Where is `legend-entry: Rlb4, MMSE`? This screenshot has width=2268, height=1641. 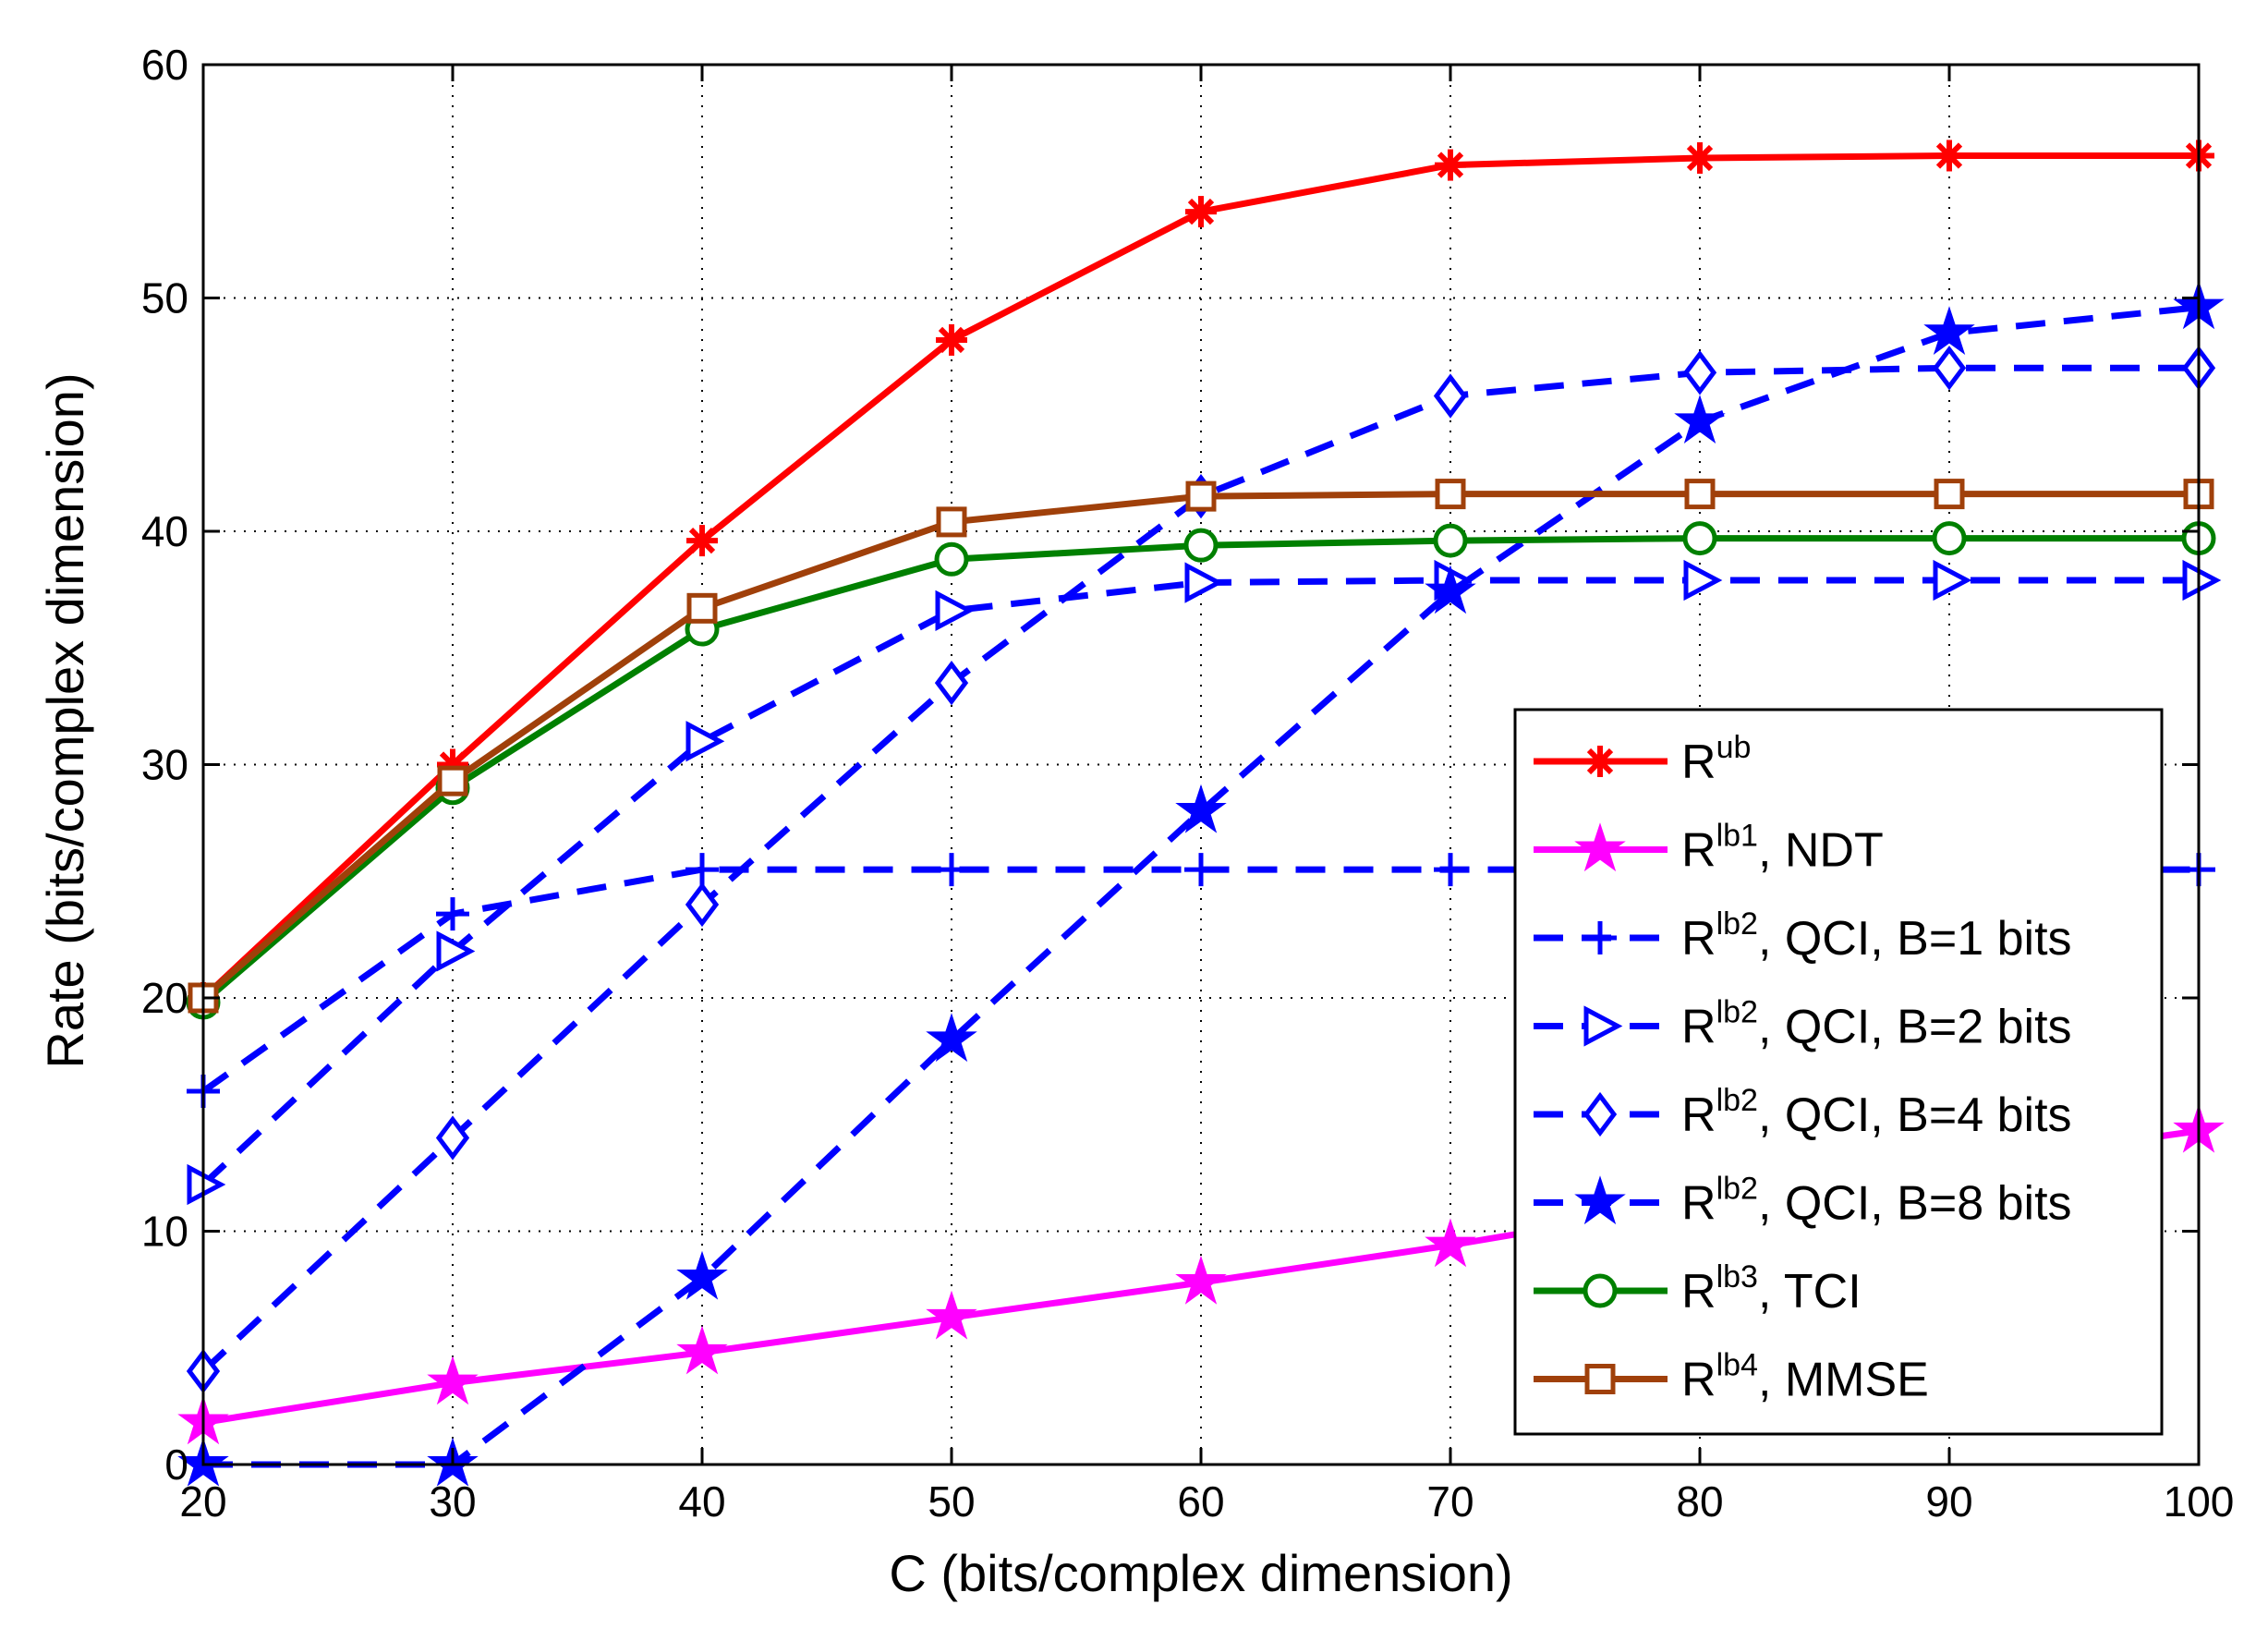
legend-entry: Rlb4, MMSE is located at coordinates (1731, 1377).